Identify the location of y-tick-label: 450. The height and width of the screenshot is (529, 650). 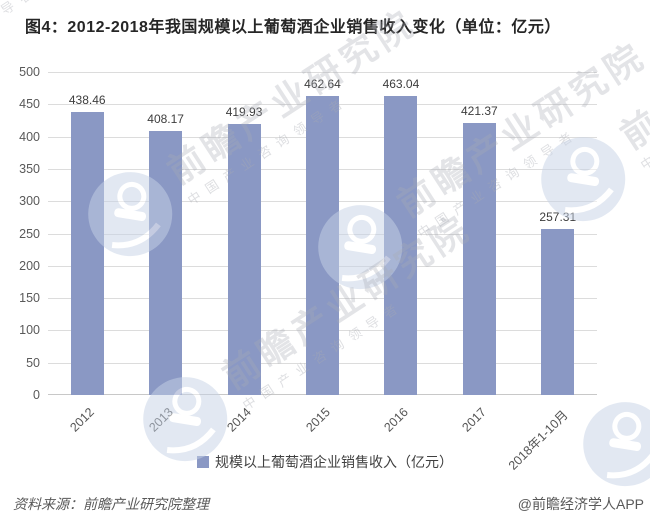
(29, 104).